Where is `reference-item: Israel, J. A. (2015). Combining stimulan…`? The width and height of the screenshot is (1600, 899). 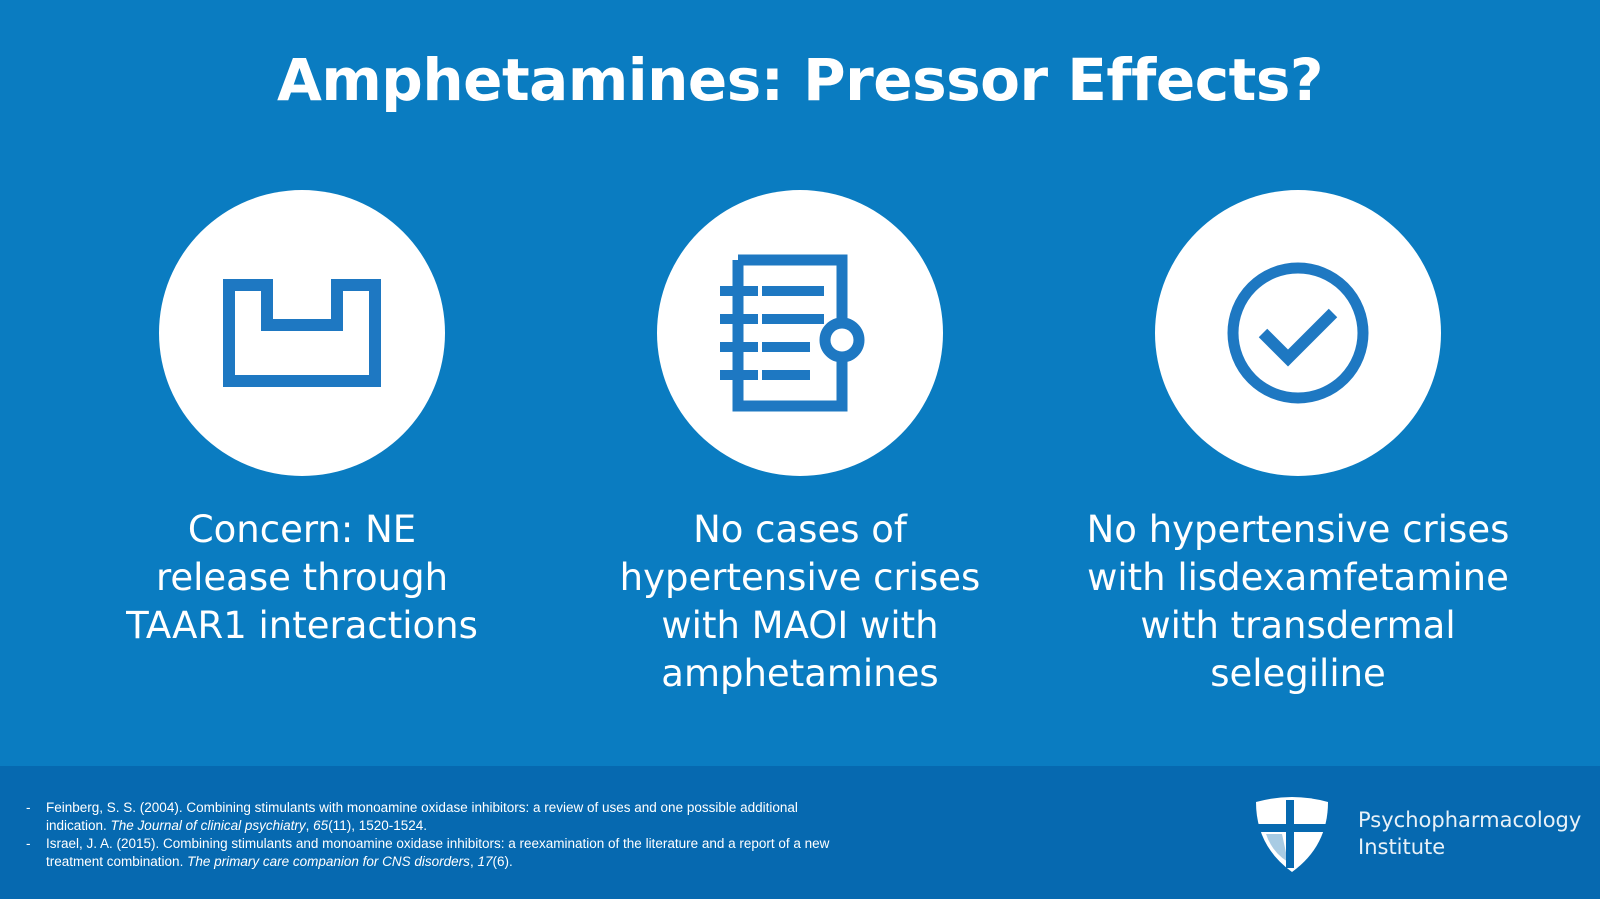 reference-item: Israel, J. A. (2015). Combining stimulan… is located at coordinates (491, 853).